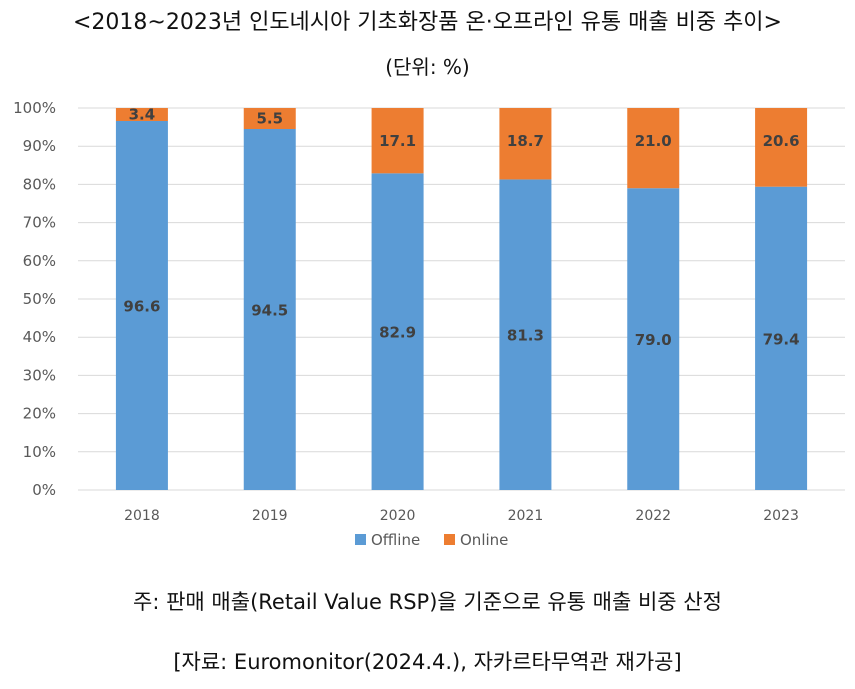  What do you see at coordinates (781, 141) in the screenshot?
I see `data-label-online-2023: 20.6` at bounding box center [781, 141].